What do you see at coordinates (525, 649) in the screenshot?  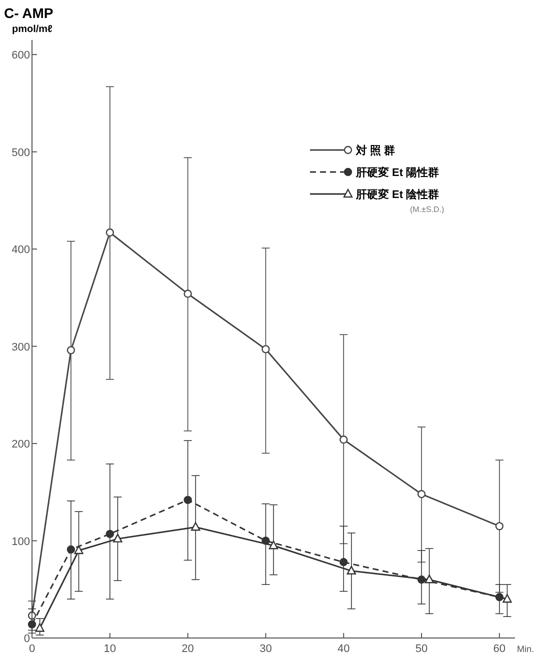 I see `x-axis-title: Min.` at bounding box center [525, 649].